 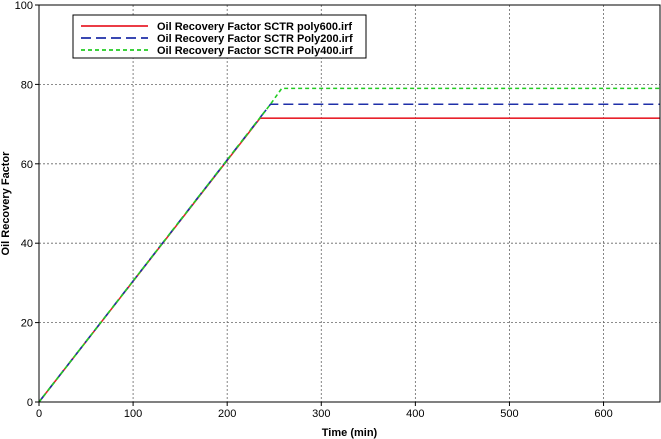 What do you see at coordinates (27, 165) in the screenshot?
I see `y-tick-label: 60` at bounding box center [27, 165].